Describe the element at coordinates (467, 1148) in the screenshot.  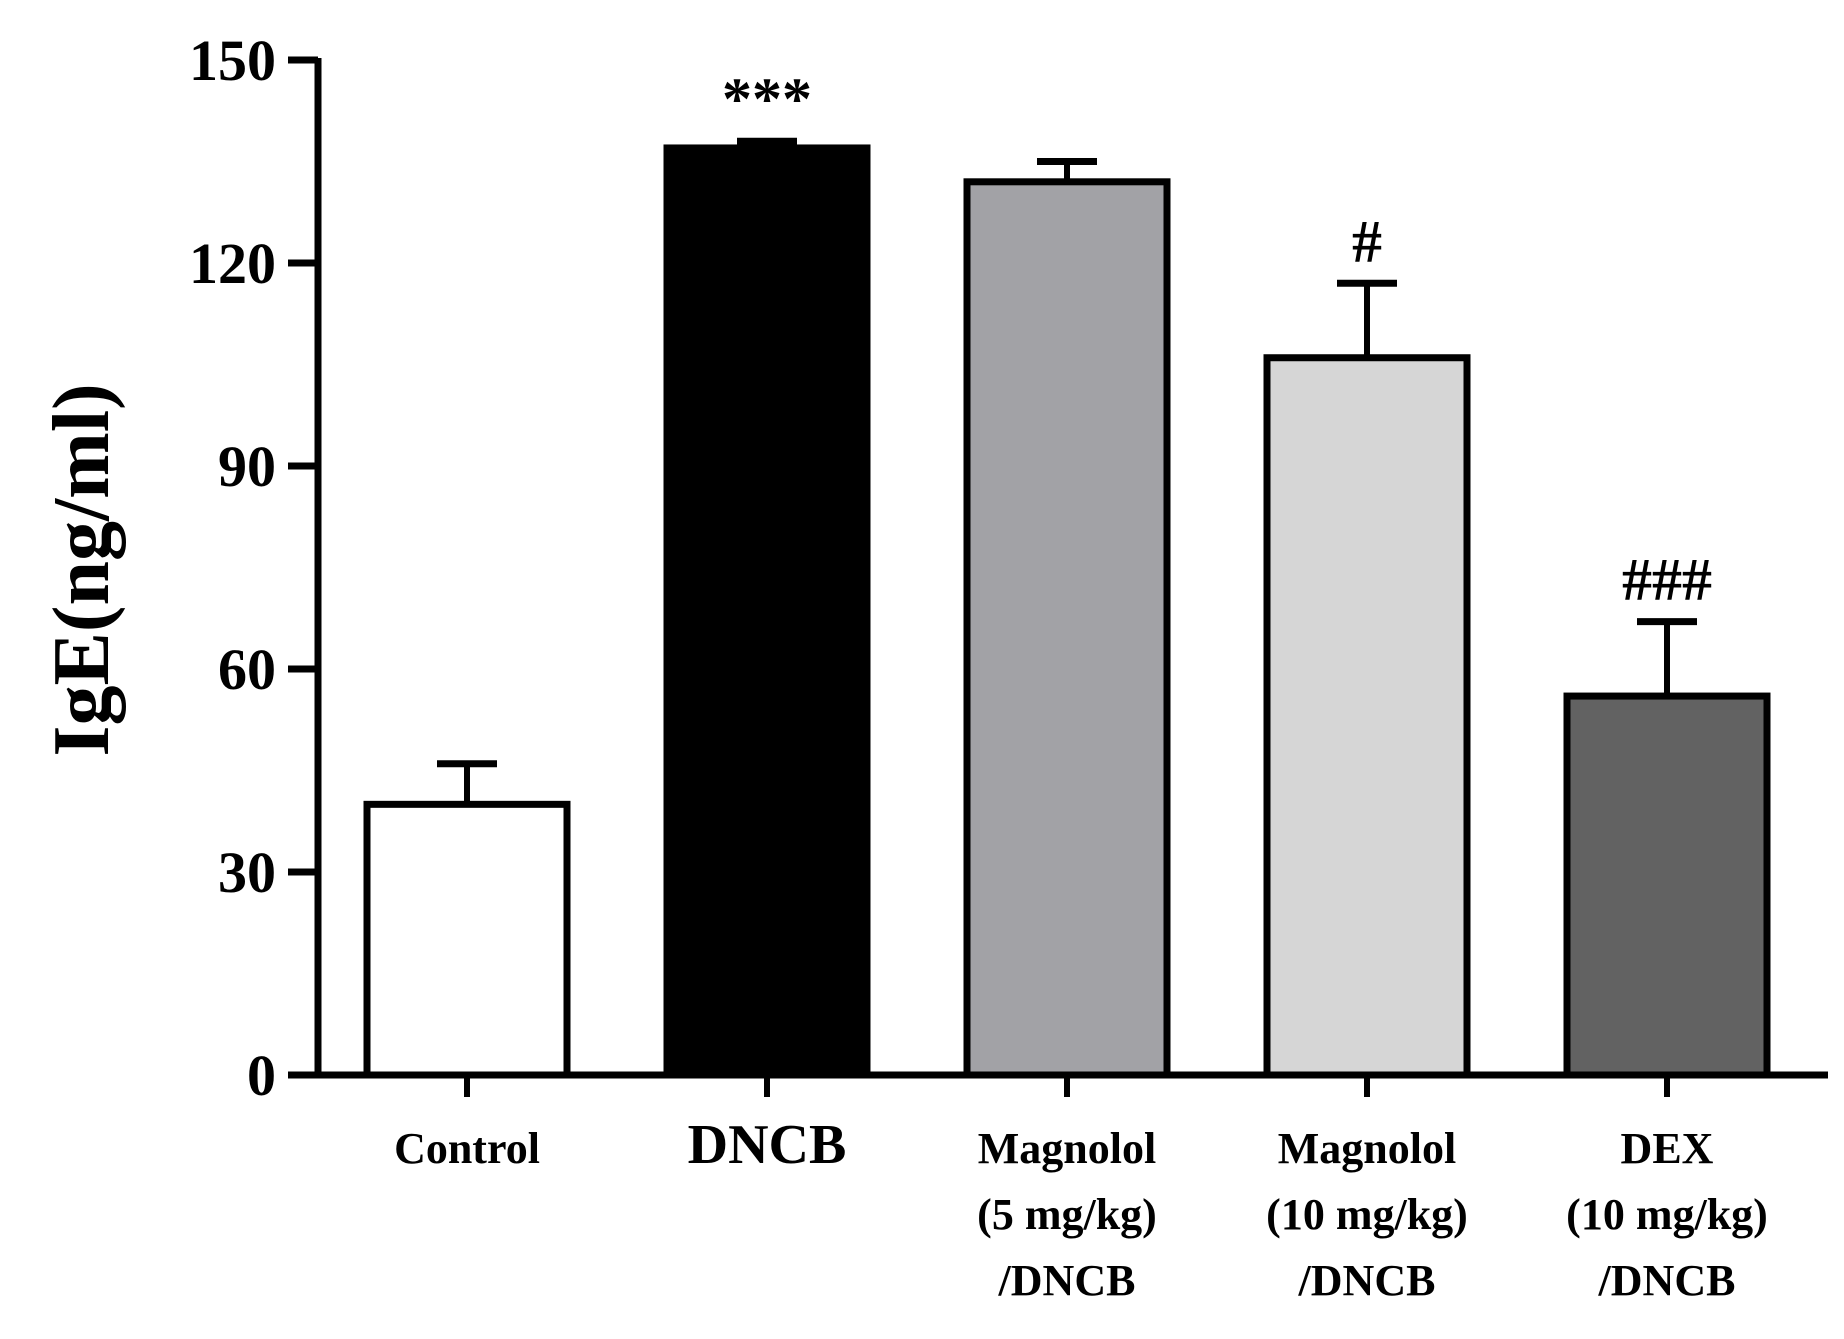
I see `x-tick-label: Control` at that location.